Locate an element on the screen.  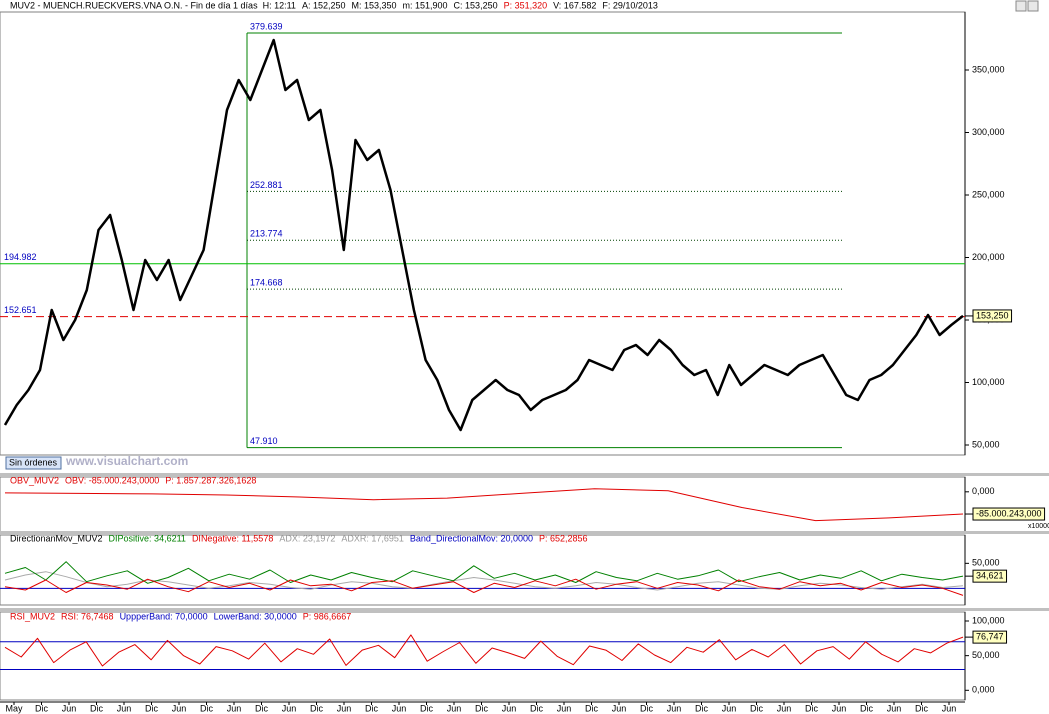
header-item: H: 12:11 is located at coordinates (279, 5).